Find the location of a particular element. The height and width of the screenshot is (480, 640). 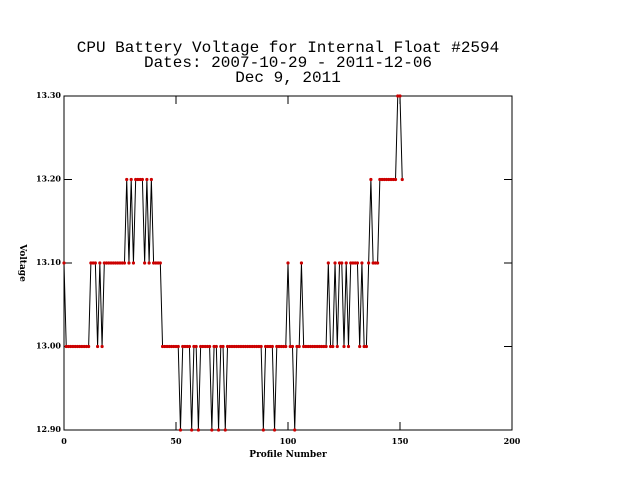

x-tick-label: 100 is located at coordinates (288, 441).